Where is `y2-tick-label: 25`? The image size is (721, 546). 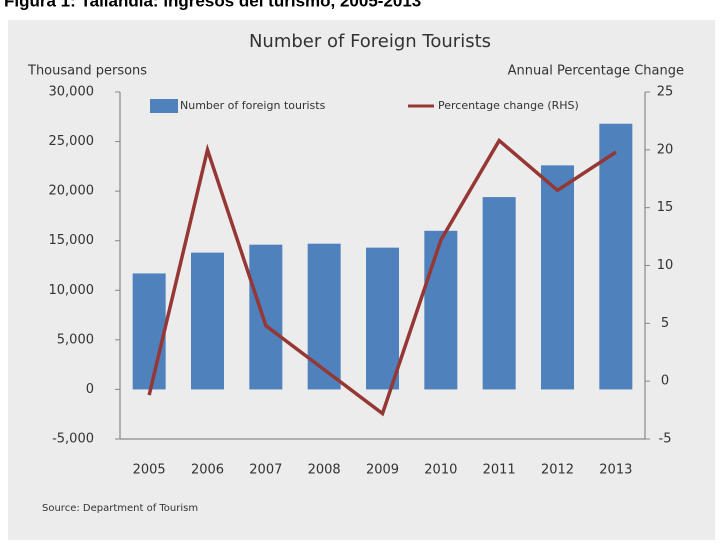 y2-tick-label: 25 is located at coordinates (665, 92).